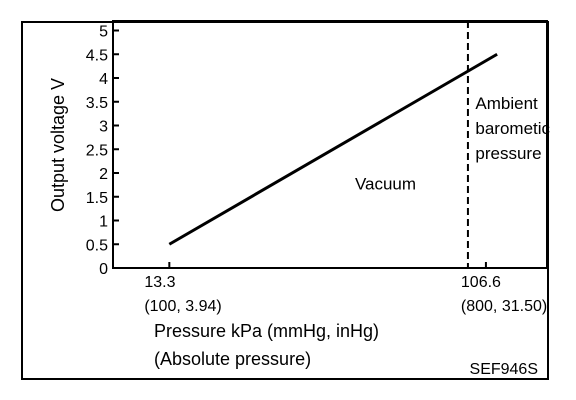 The image size is (576, 400). Describe the element at coordinates (266, 331) in the screenshot. I see `x-axis-title: Pressure kPa (mmHg, inHg)` at that location.